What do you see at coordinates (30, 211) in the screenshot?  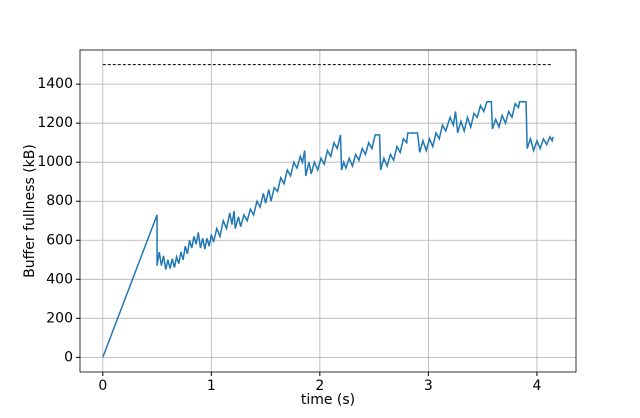 I see `y-axis-label: Buffer fullness (kB)` at bounding box center [30, 211].